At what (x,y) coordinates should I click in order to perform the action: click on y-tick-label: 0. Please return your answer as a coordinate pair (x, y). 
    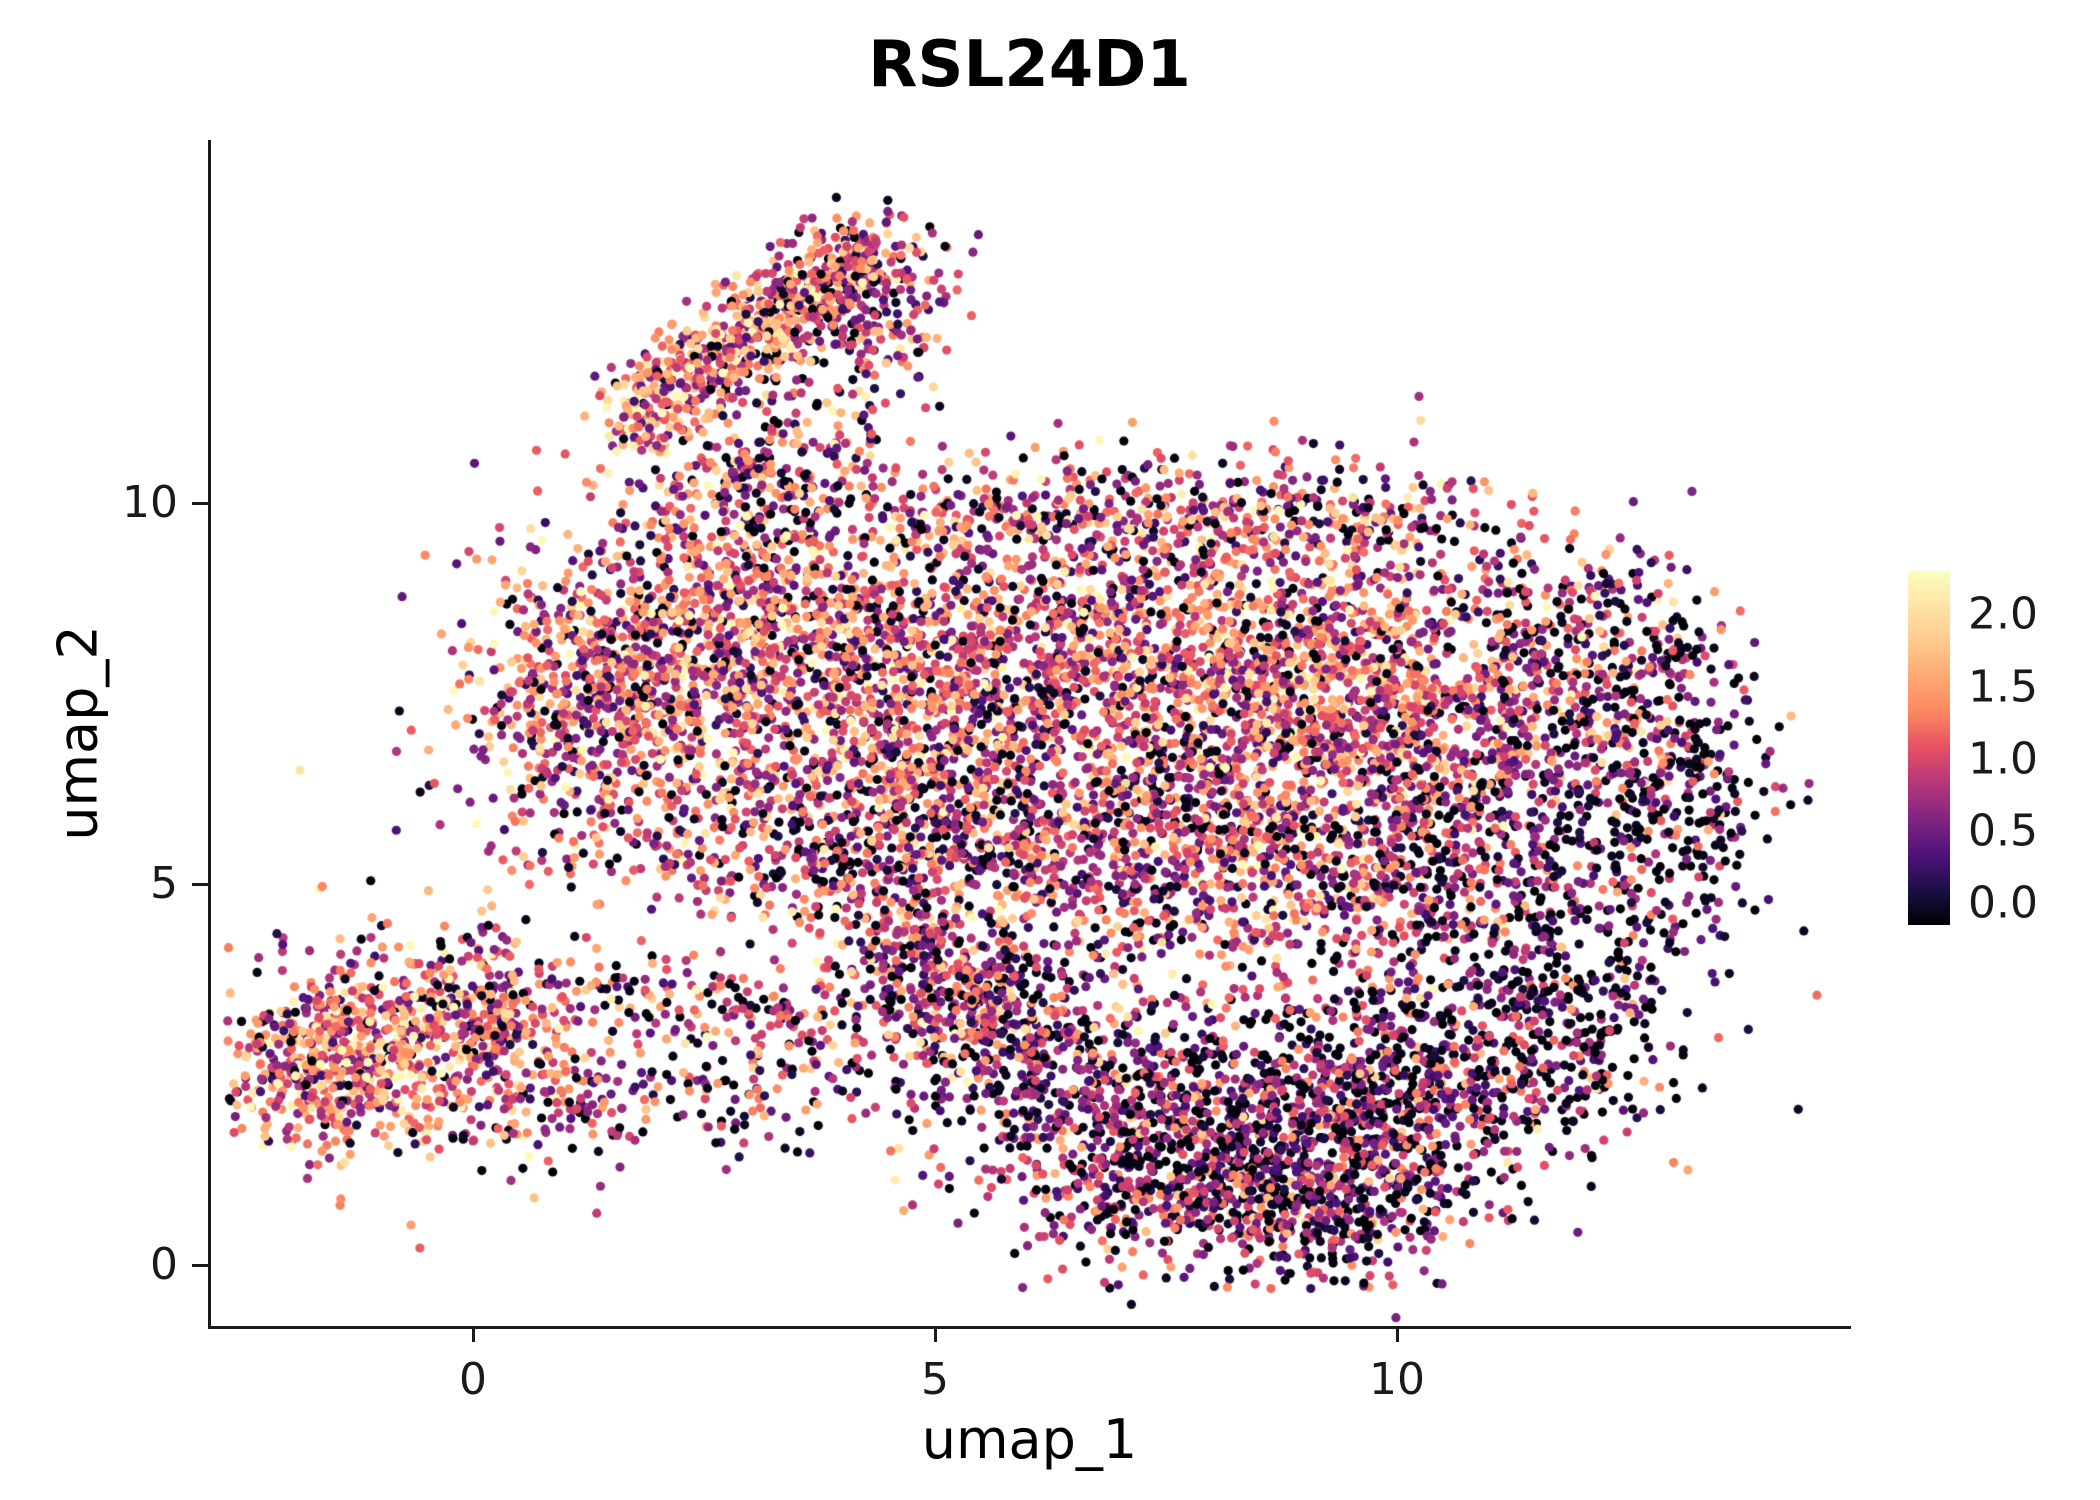
    Looking at the image, I should click on (164, 1264).